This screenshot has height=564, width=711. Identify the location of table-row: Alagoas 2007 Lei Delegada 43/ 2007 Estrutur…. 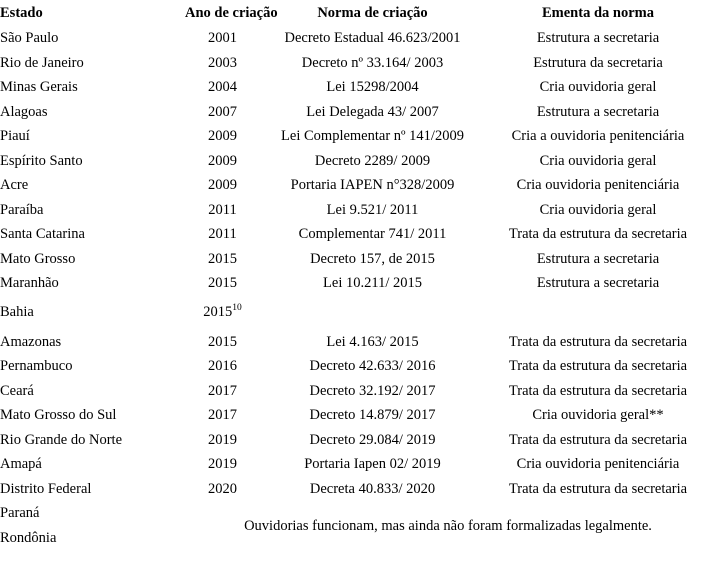
(355, 112).